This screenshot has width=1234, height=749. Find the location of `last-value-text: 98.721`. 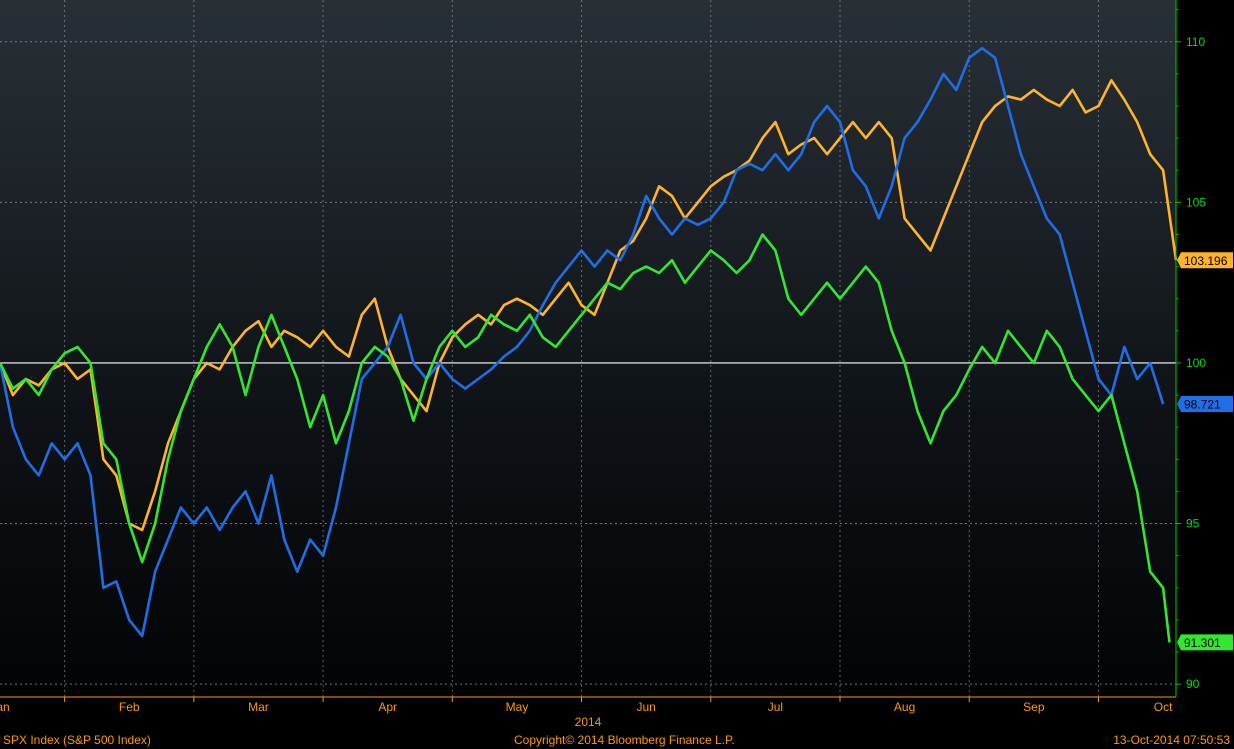

last-value-text: 98.721 is located at coordinates (1202, 405).